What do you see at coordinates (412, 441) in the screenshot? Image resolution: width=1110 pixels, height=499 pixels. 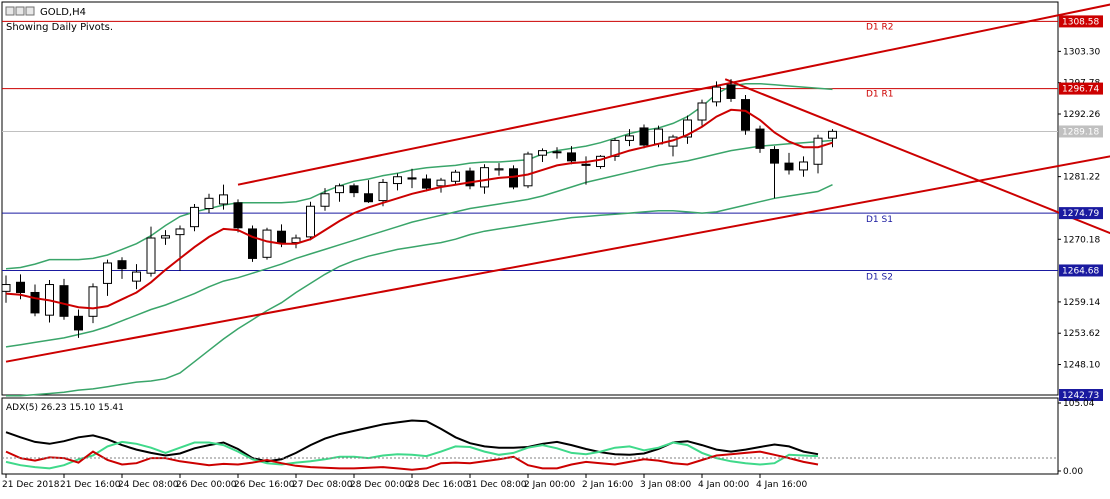 I see `adx-line` at bounding box center [412, 441].